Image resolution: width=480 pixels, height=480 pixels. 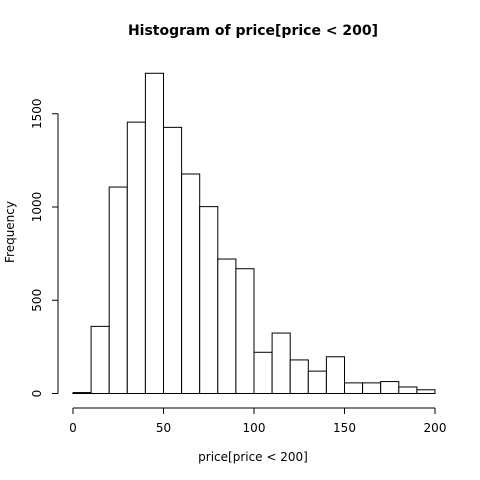 What do you see at coordinates (37, 300) in the screenshot?
I see `y-tick-label: 500` at bounding box center [37, 300].